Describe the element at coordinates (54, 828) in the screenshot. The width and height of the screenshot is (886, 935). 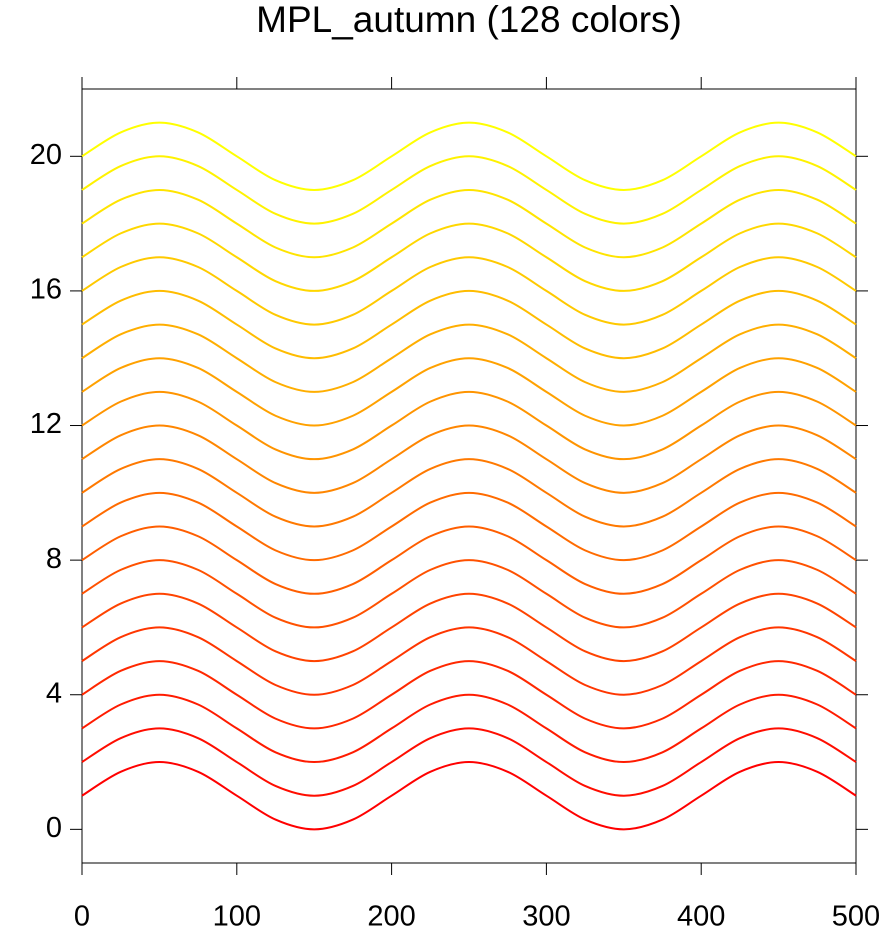
I see `y-tick-label: 0` at that location.